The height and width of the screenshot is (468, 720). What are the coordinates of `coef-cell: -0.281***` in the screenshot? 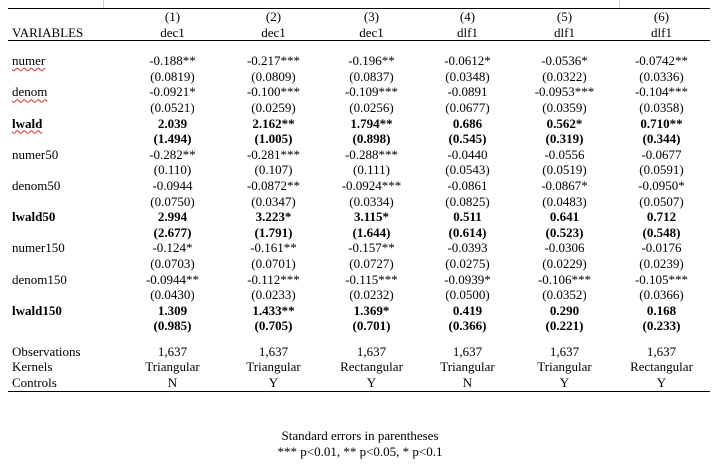 It's located at (273, 154).